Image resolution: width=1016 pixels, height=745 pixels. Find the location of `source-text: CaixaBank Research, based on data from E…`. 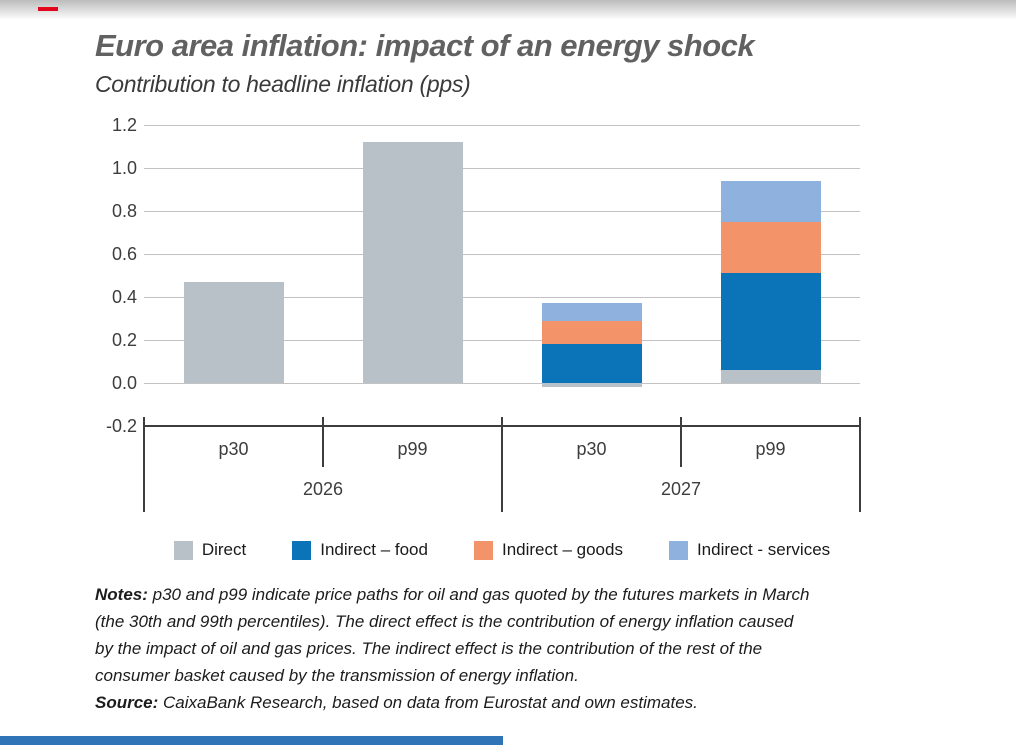

source-text: CaixaBank Research, based on data from E… is located at coordinates (430, 702).